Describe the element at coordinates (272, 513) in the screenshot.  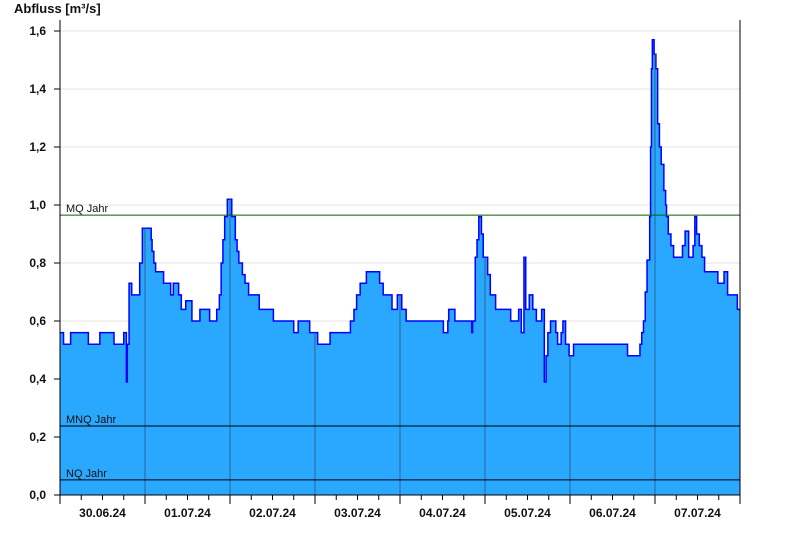
I see `x-tick-label: 02.07.24` at that location.